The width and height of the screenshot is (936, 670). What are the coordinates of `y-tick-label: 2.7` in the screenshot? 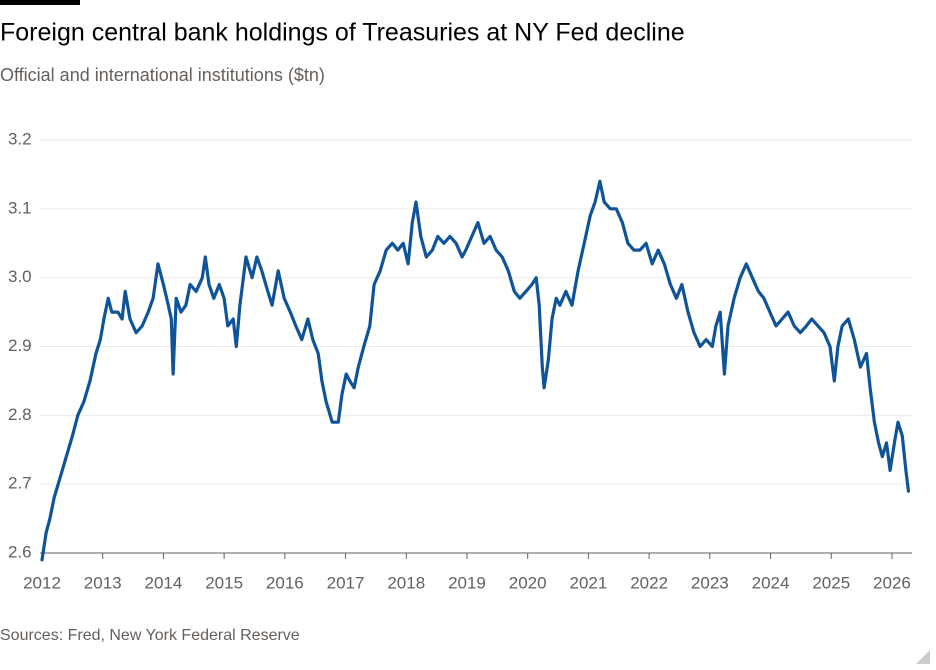 It's located at (20, 483).